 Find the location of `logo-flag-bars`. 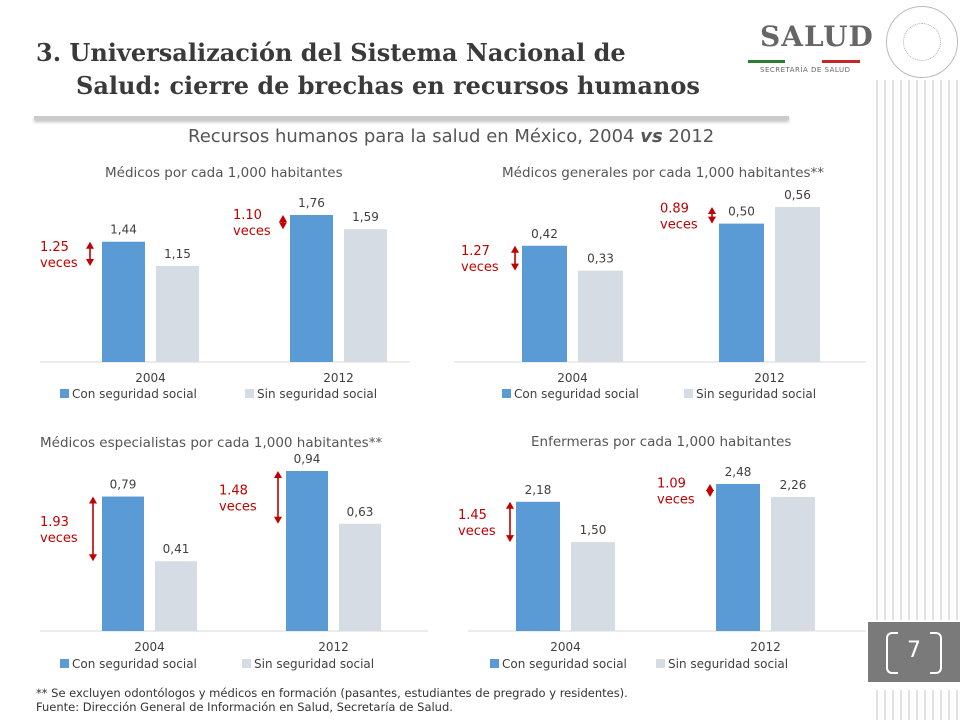

logo-flag-bars is located at coordinates (804, 61).